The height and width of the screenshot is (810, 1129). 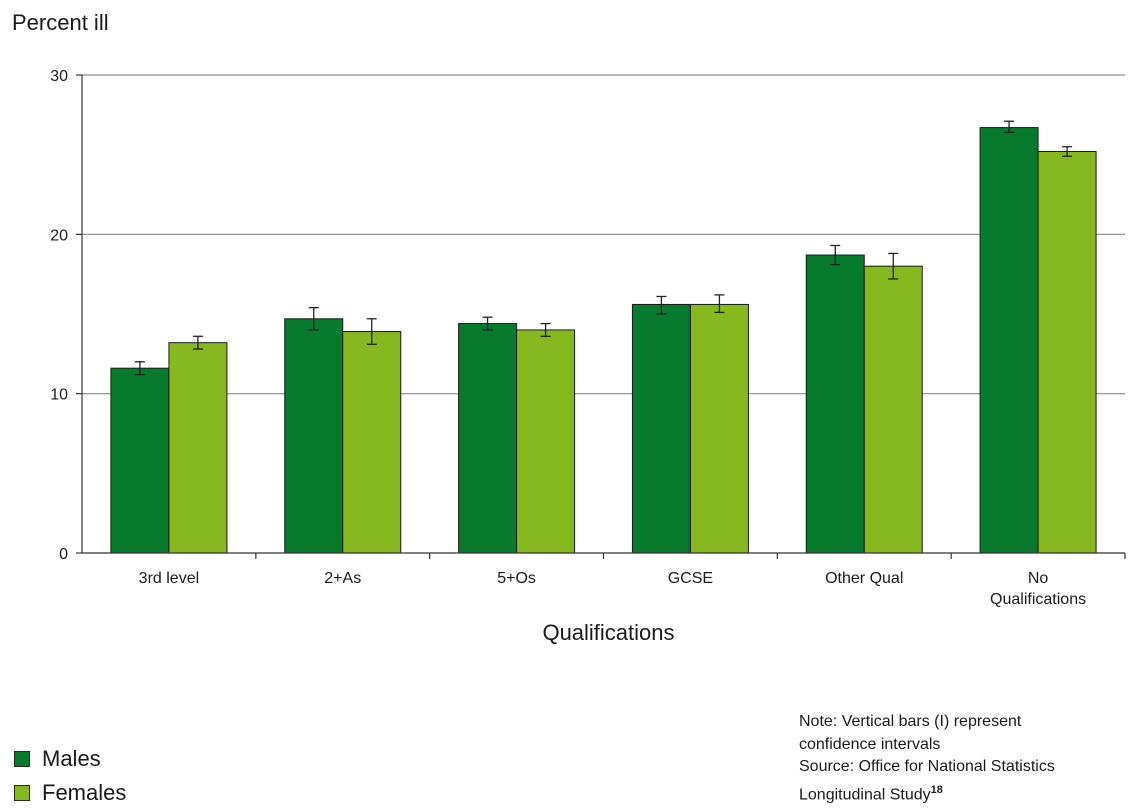 What do you see at coordinates (865, 794) in the screenshot?
I see `note-line-4-text: Longitudinal Study` at bounding box center [865, 794].